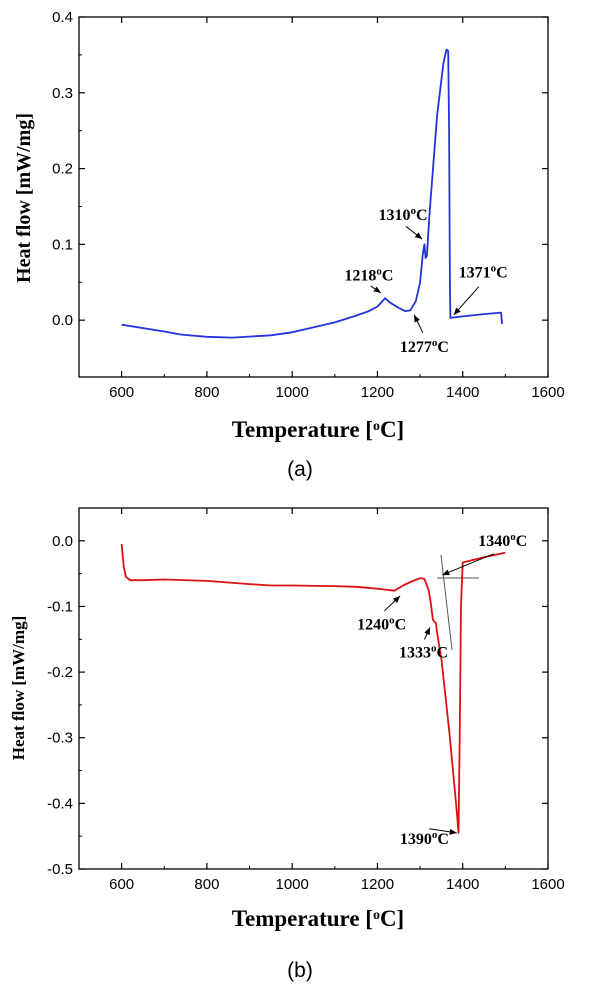 The height and width of the screenshot is (991, 595). Describe the element at coordinates (60, 606) in the screenshot. I see `y-tick-label-b: -0.1` at that location.